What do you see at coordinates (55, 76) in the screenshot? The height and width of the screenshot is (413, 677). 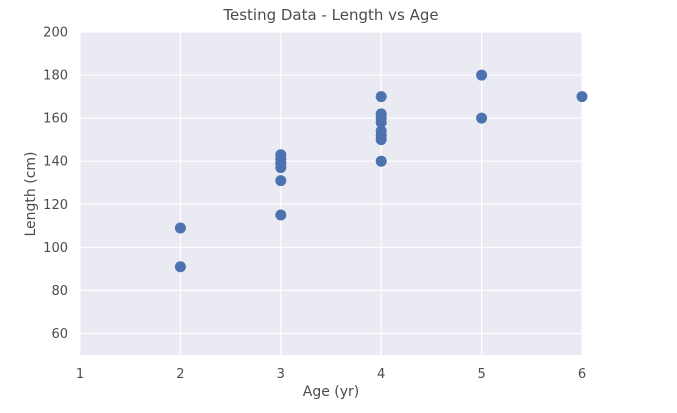 I see `y-tick-label: 180` at bounding box center [55, 76].